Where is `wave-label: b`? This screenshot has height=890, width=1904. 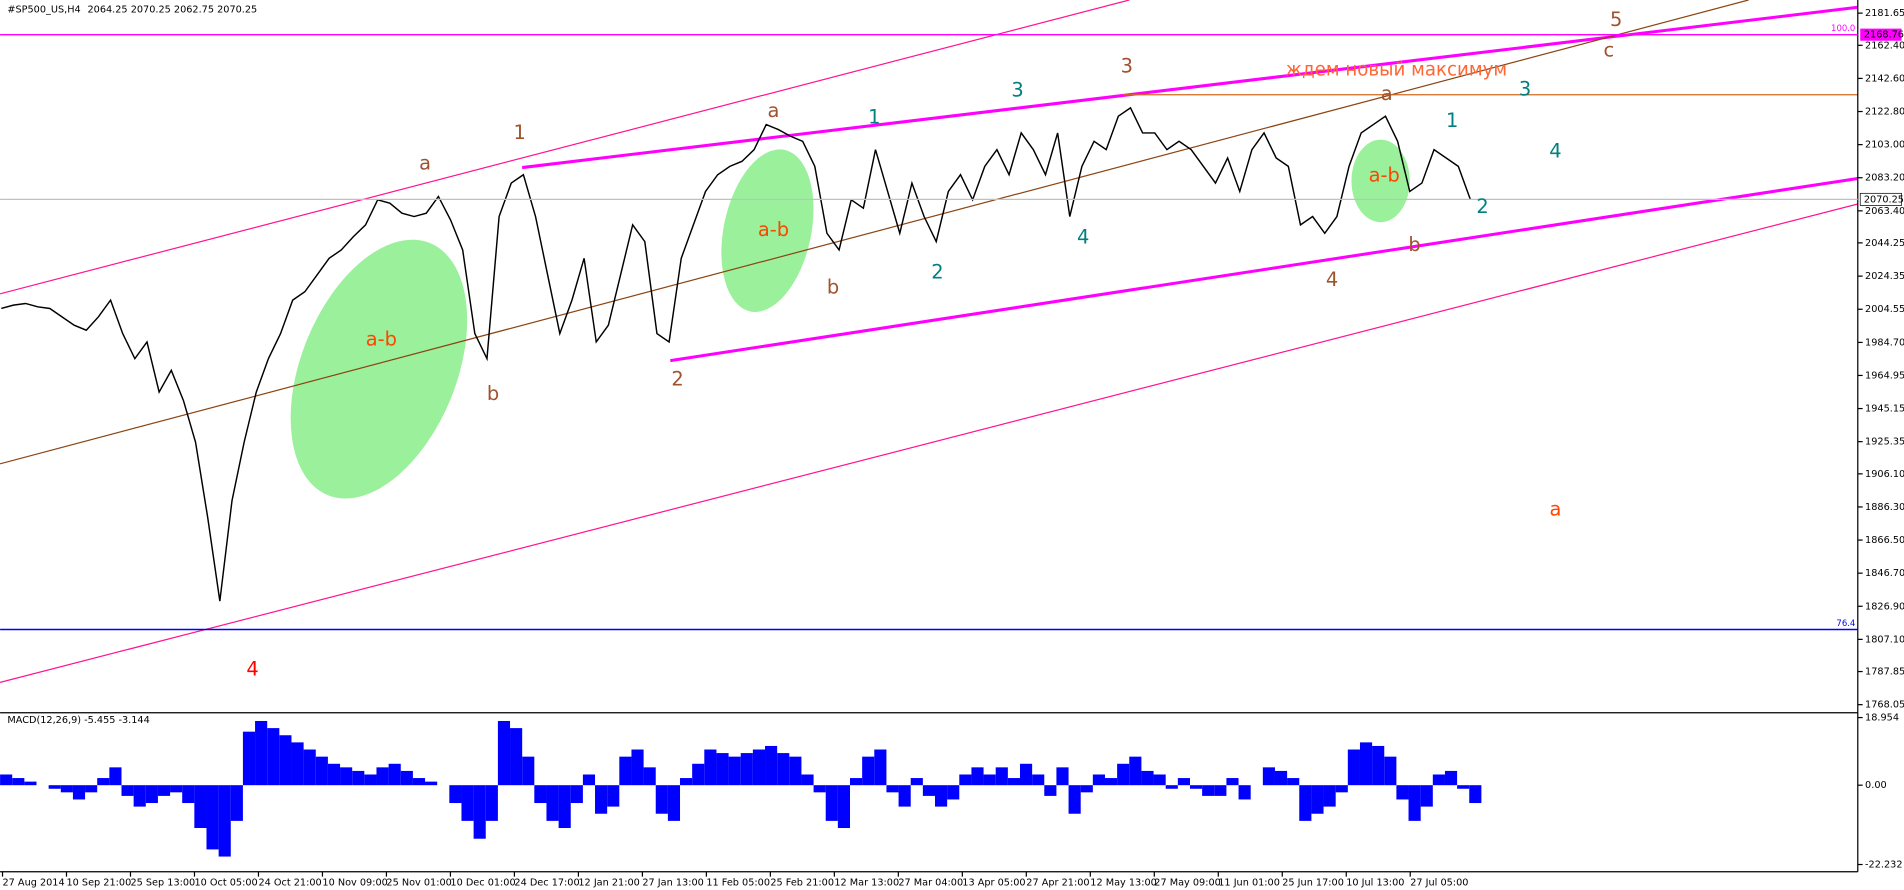 wave-label: b is located at coordinates (1414, 244).